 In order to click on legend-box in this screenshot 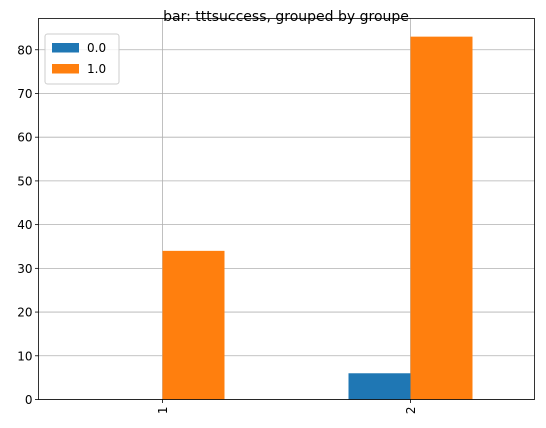, I will do `click(82, 59)`.